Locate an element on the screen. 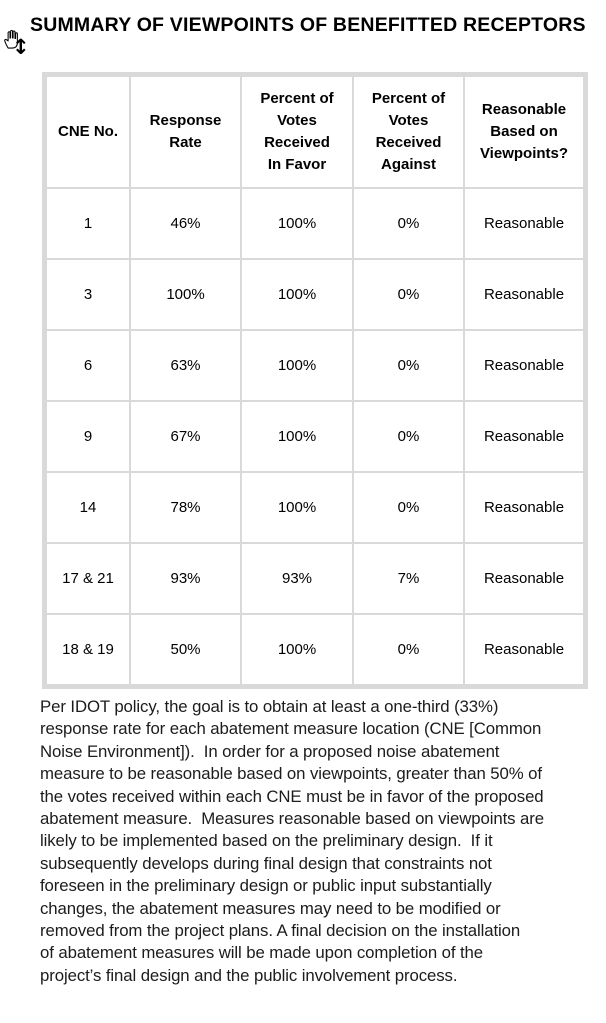 The height and width of the screenshot is (1023, 606). column-header-reasonable: Reasonable Based on Viewpoints? is located at coordinates (525, 131).